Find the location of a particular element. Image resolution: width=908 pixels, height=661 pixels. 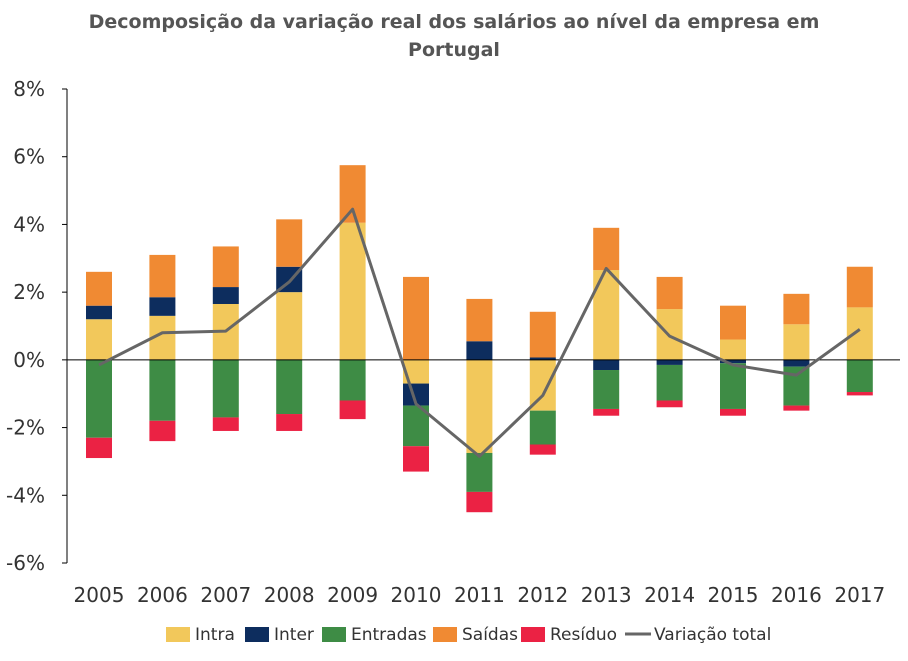

bar-entradas-2009 is located at coordinates (352, 380).